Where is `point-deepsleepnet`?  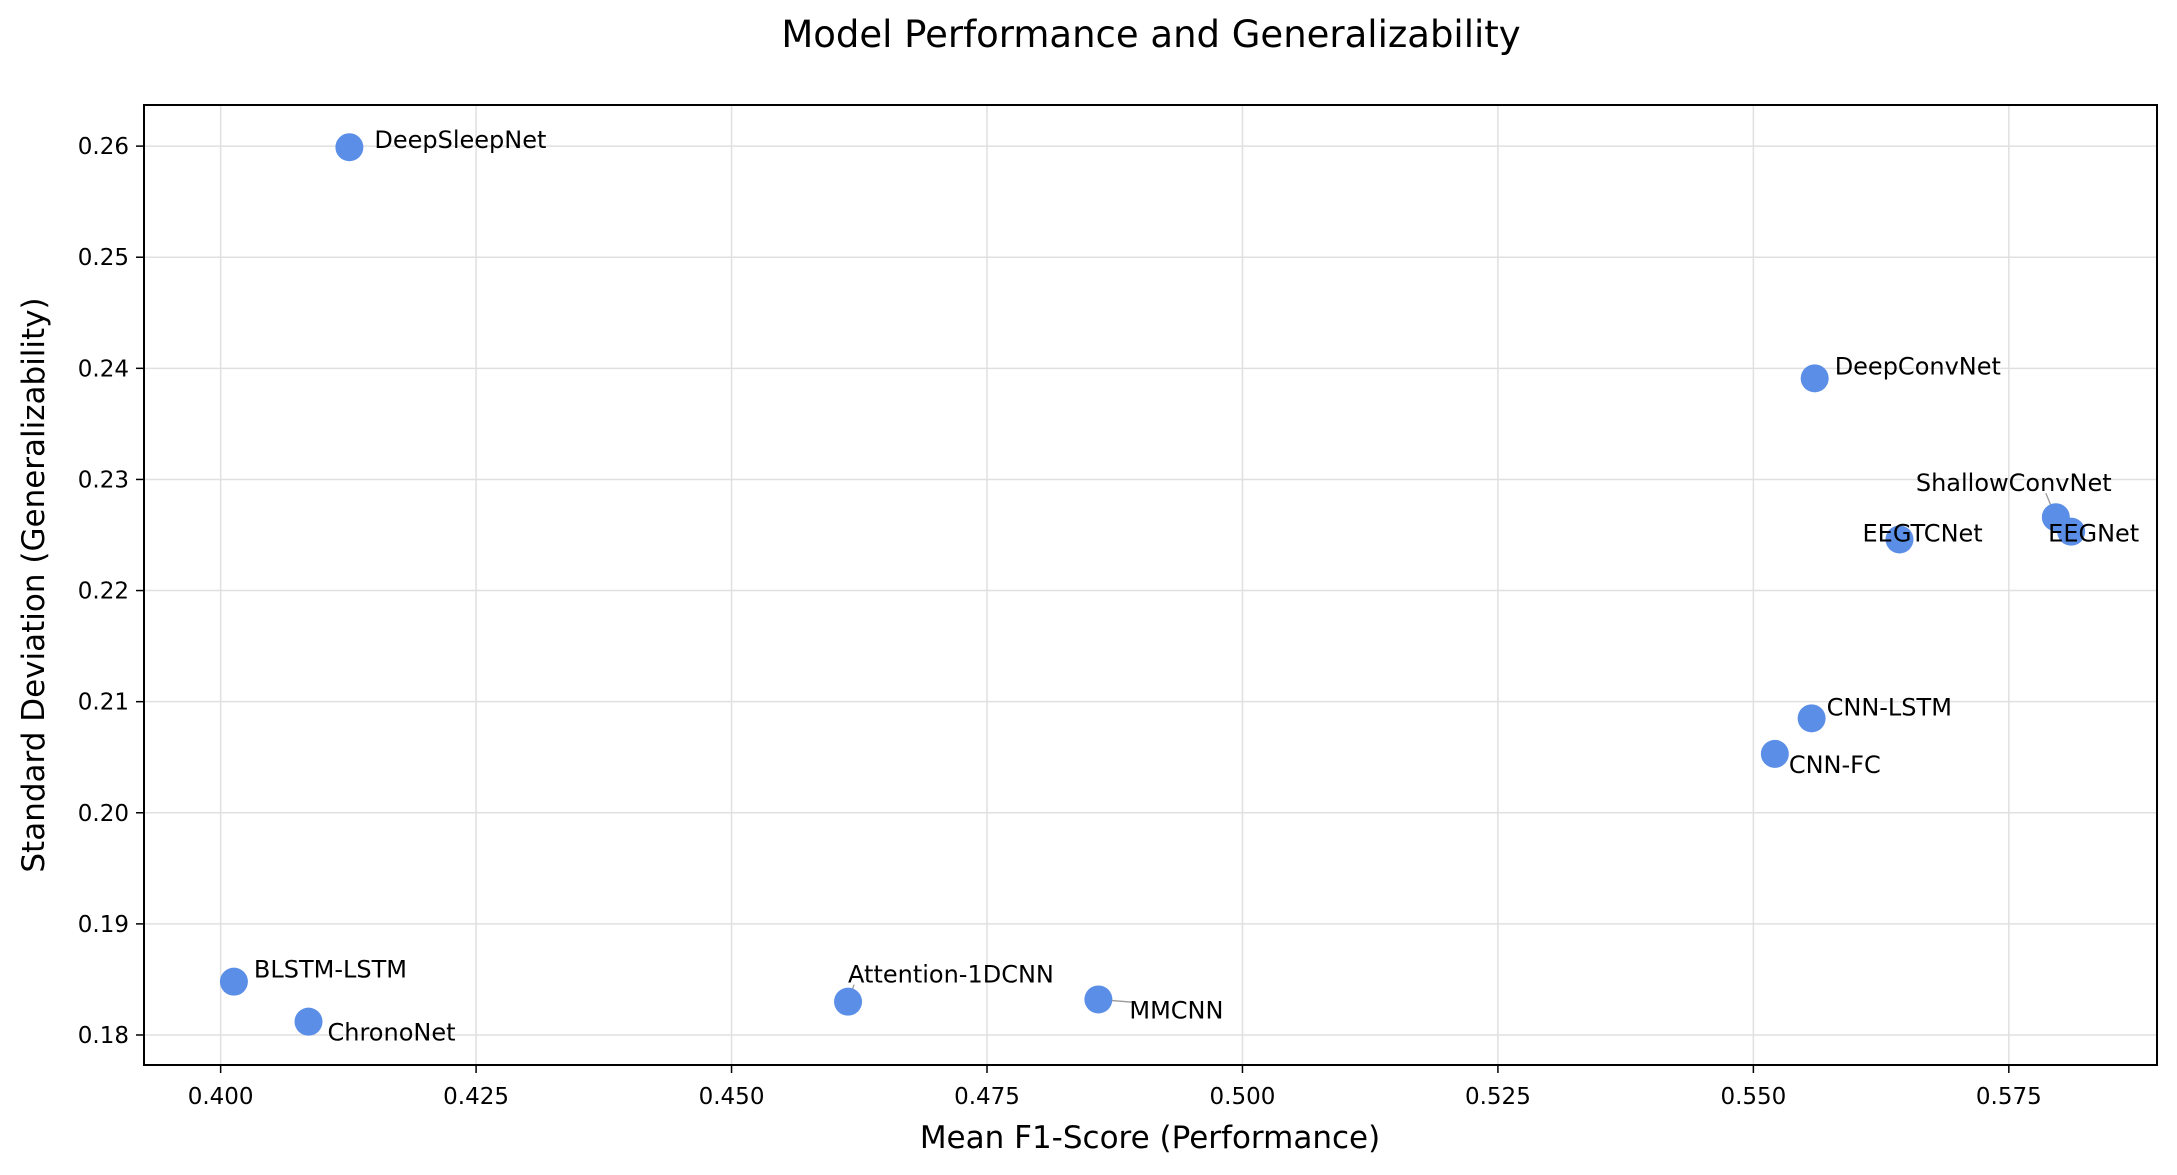
point-deepsleepnet is located at coordinates (349, 147).